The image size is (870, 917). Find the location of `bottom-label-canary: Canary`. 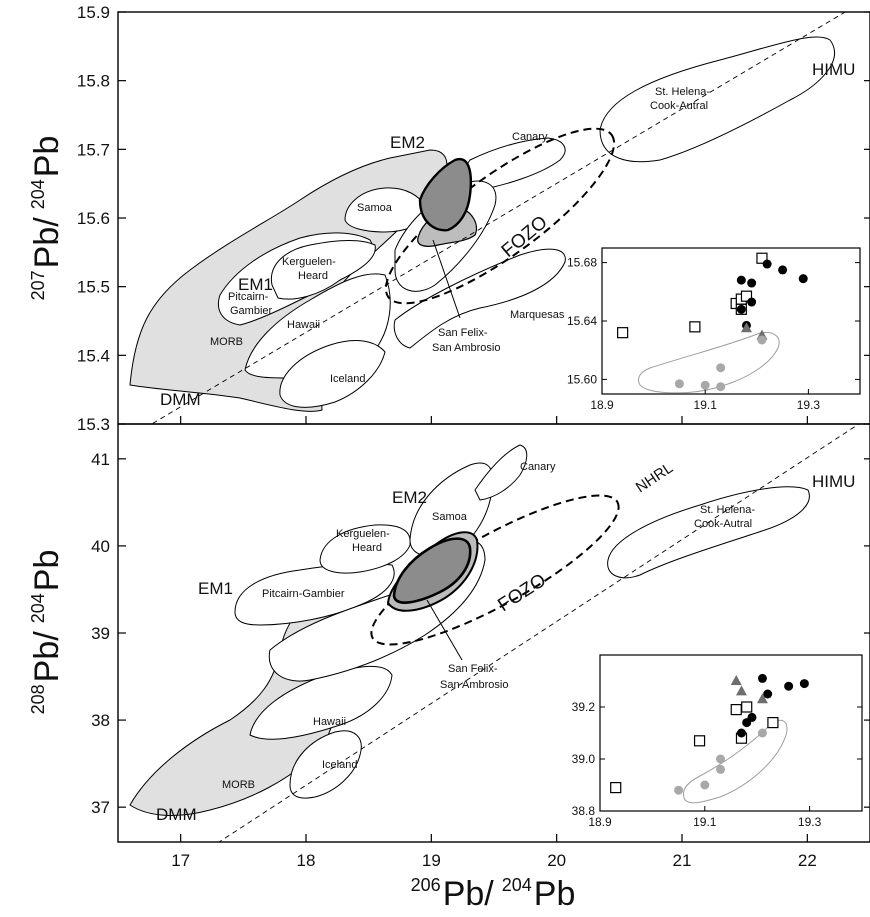

bottom-label-canary: Canary is located at coordinates (538, 467).